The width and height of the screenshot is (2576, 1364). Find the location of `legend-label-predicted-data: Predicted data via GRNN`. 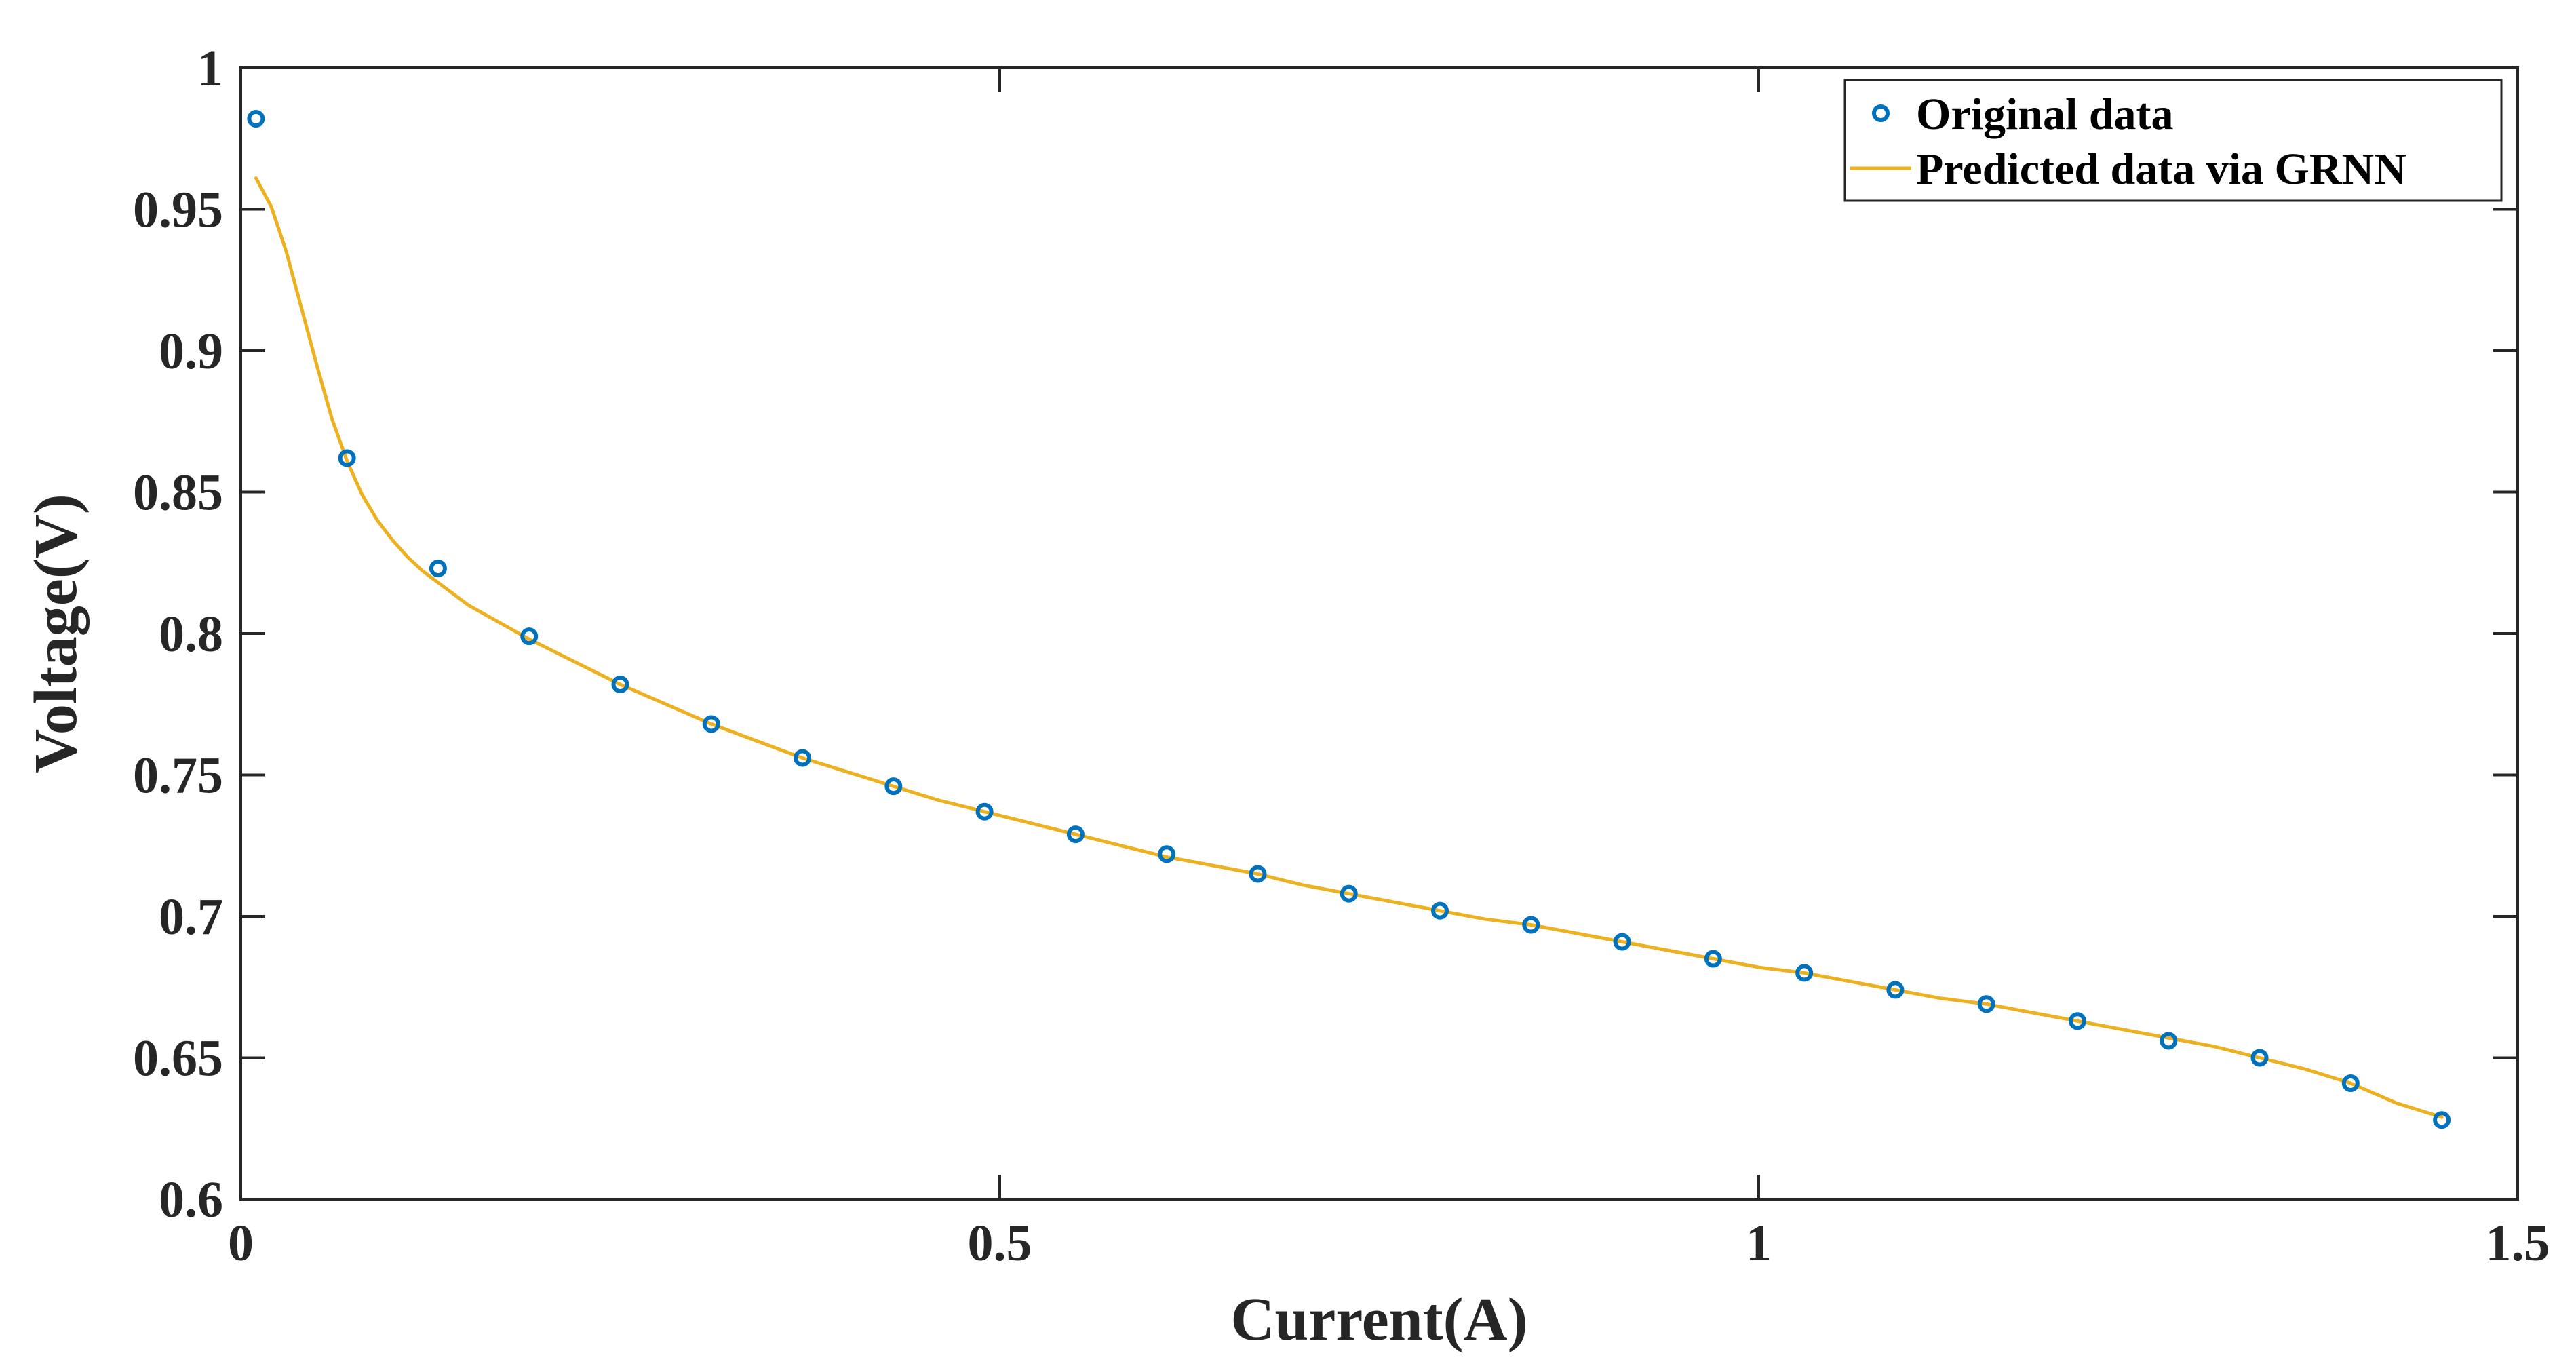

legend-label-predicted-data: Predicted data via GRNN is located at coordinates (2161, 169).